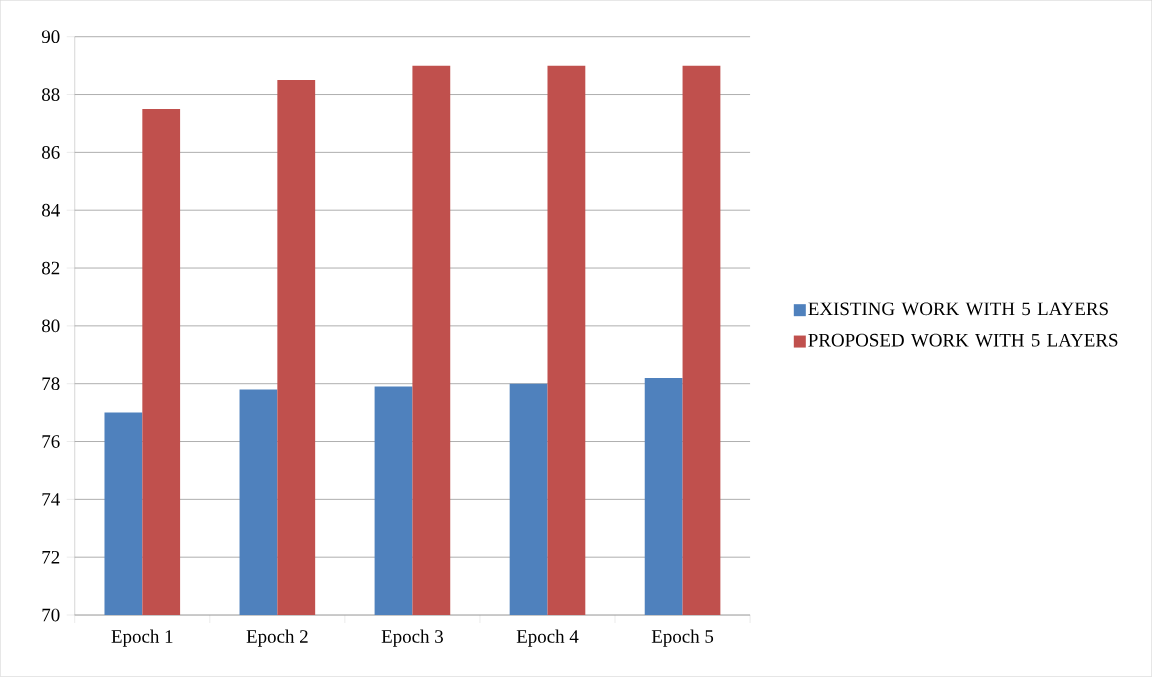 The image size is (1152, 677). I want to click on legend-label: EXISTING WORK WITH 5 LAYERS, so click(958, 309).